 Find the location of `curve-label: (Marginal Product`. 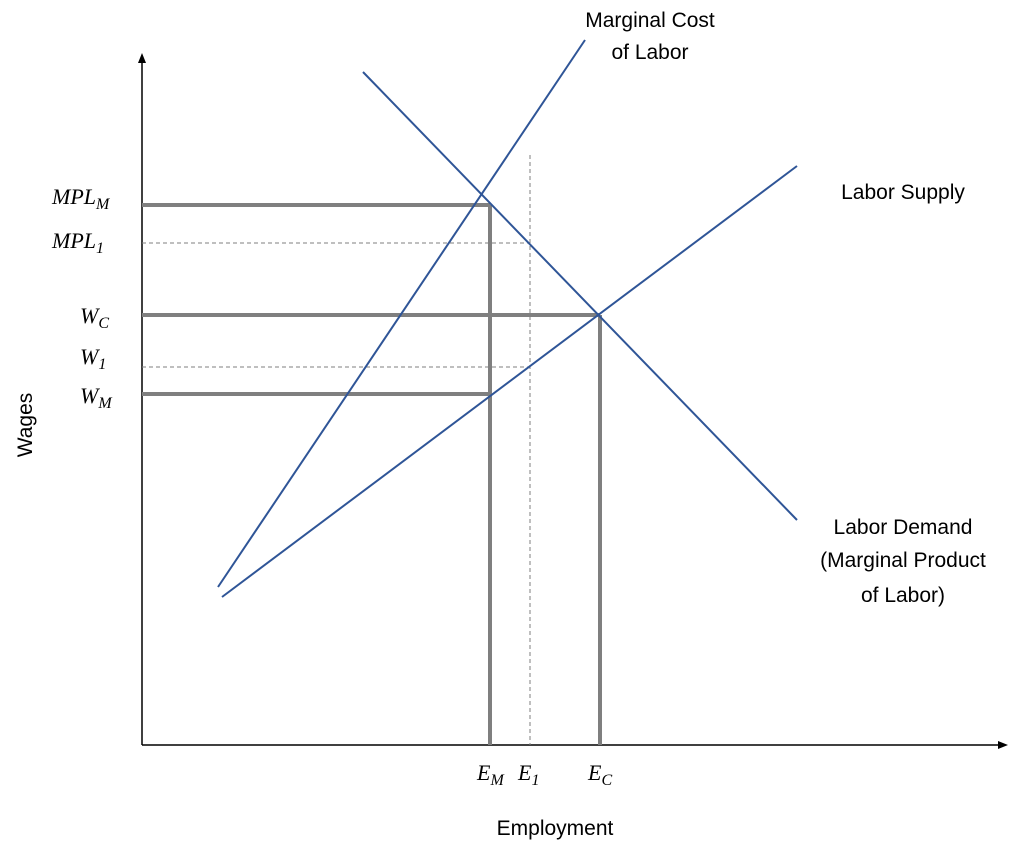

curve-label: (Marginal Product is located at coordinates (903, 560).